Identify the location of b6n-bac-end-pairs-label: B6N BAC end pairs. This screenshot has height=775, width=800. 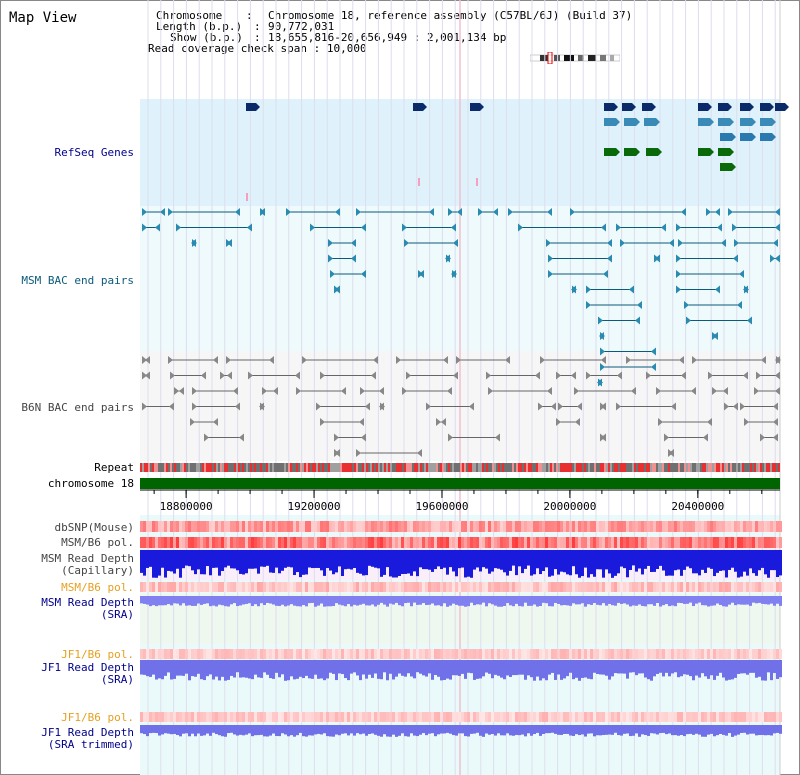
(77, 407).